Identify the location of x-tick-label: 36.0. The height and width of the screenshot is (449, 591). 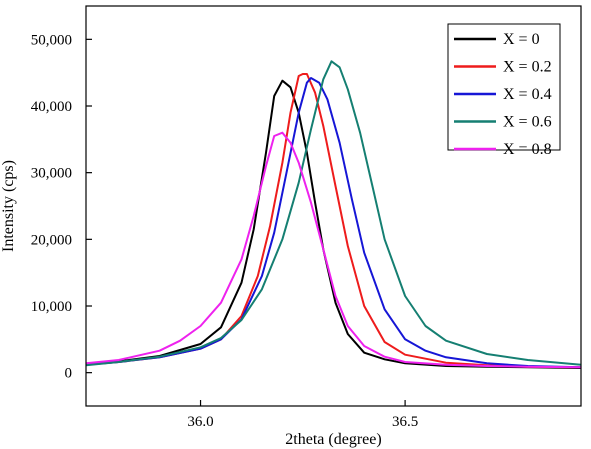
(200, 422).